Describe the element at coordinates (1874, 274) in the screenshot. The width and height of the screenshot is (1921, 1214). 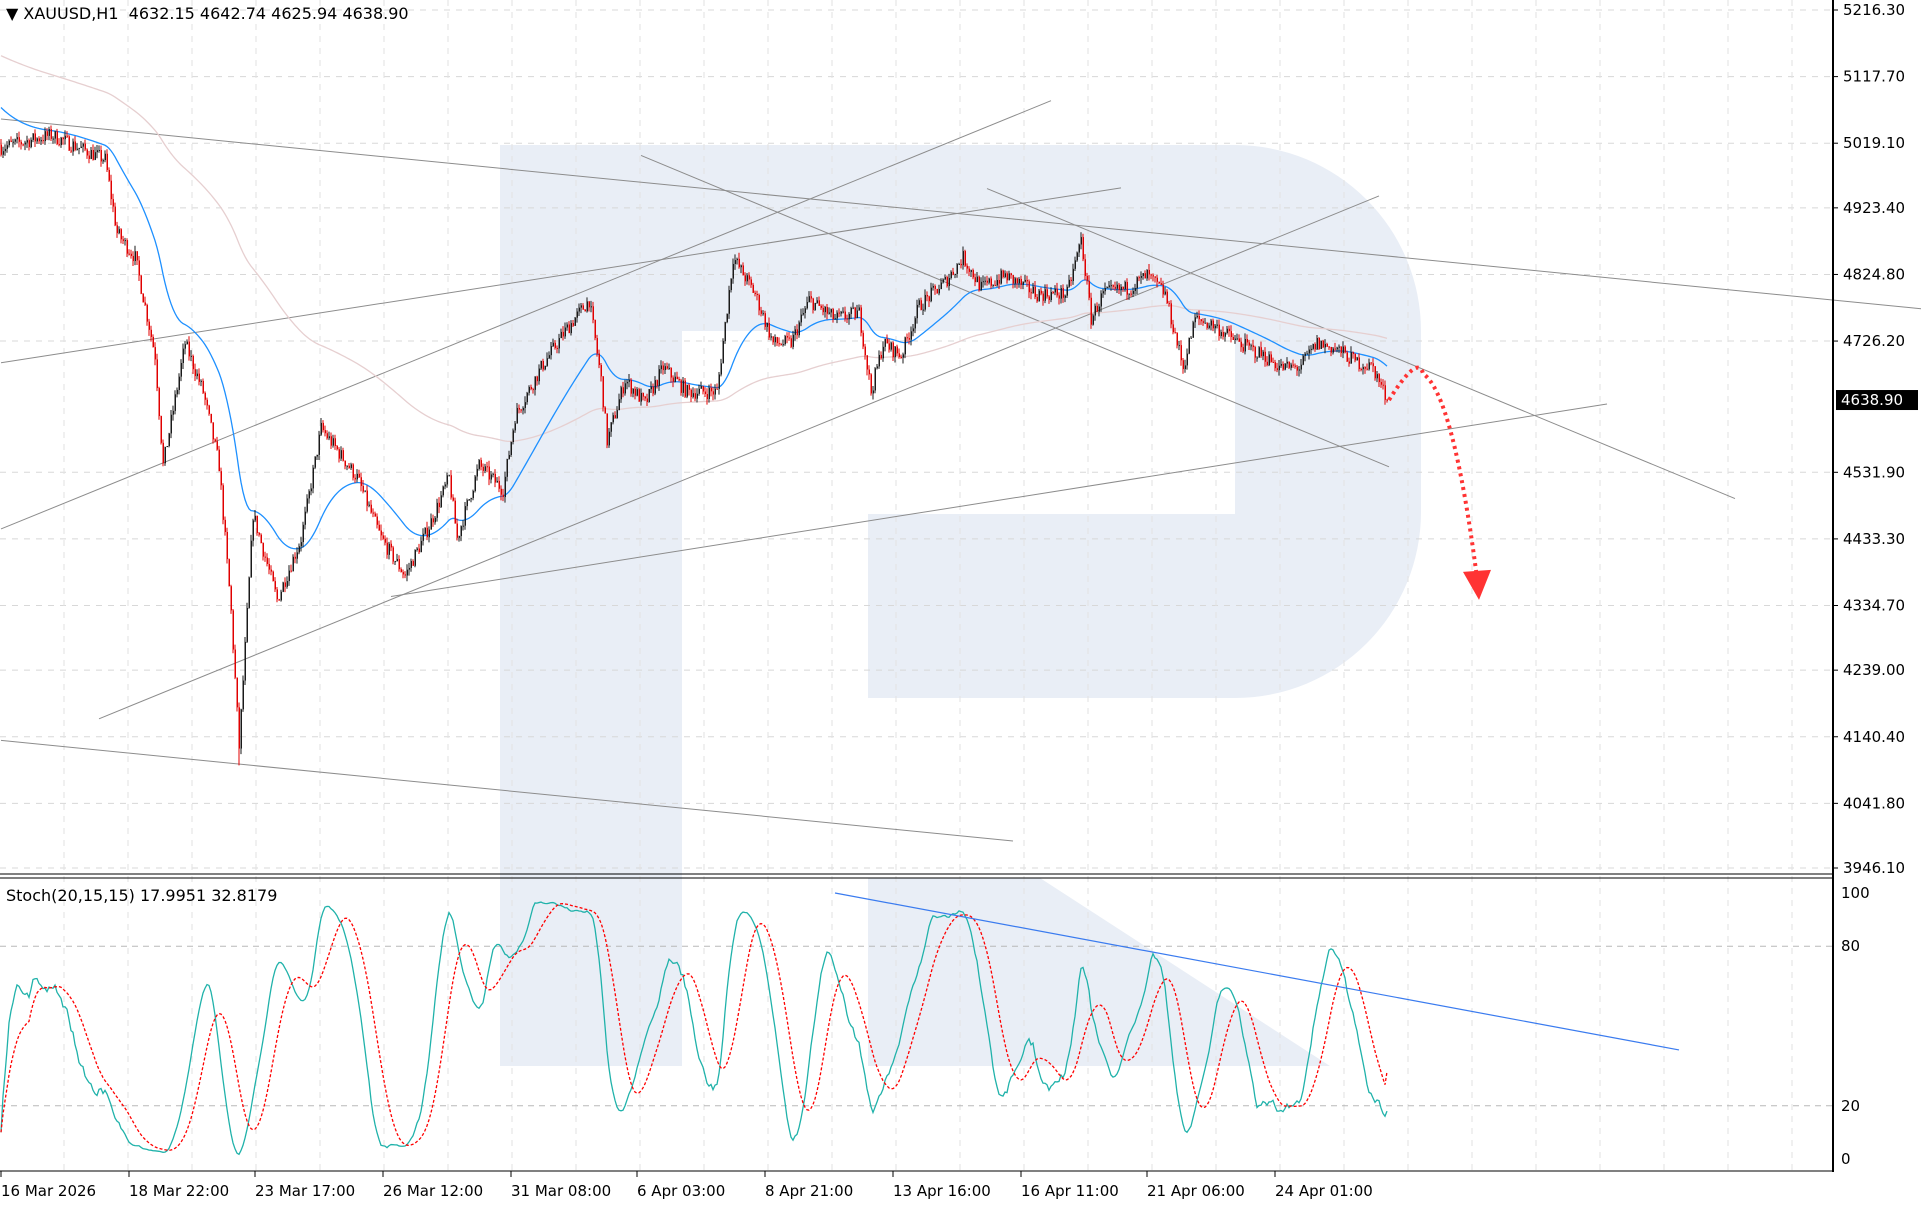
I see `price-tick-label: 4824.80` at that location.